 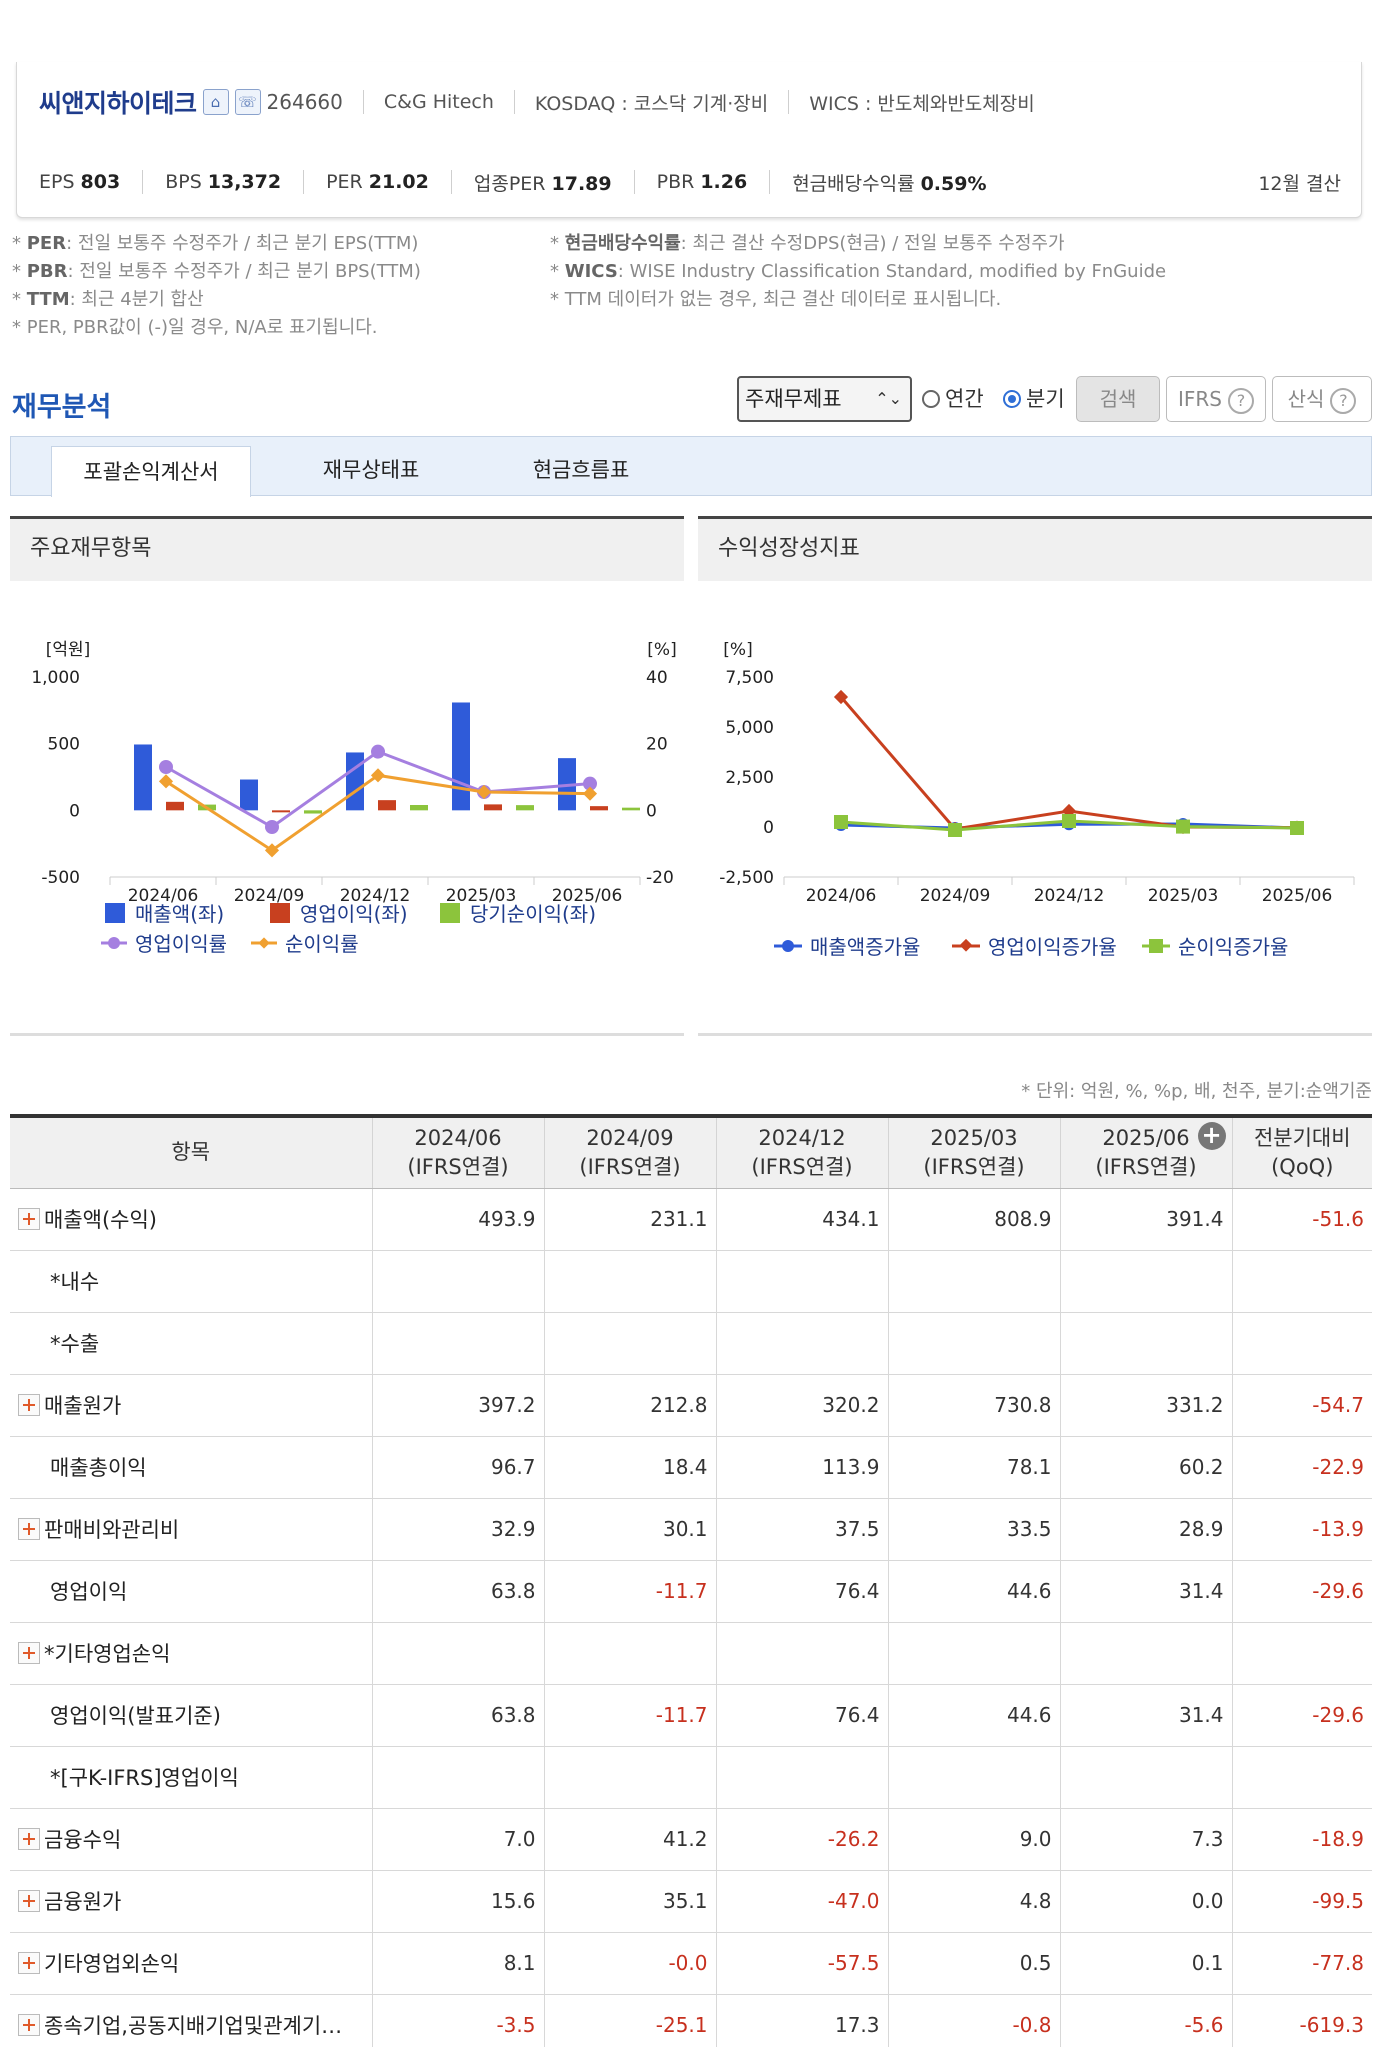 I want to click on row-label: 금융수익, so click(x=191, y=1839).